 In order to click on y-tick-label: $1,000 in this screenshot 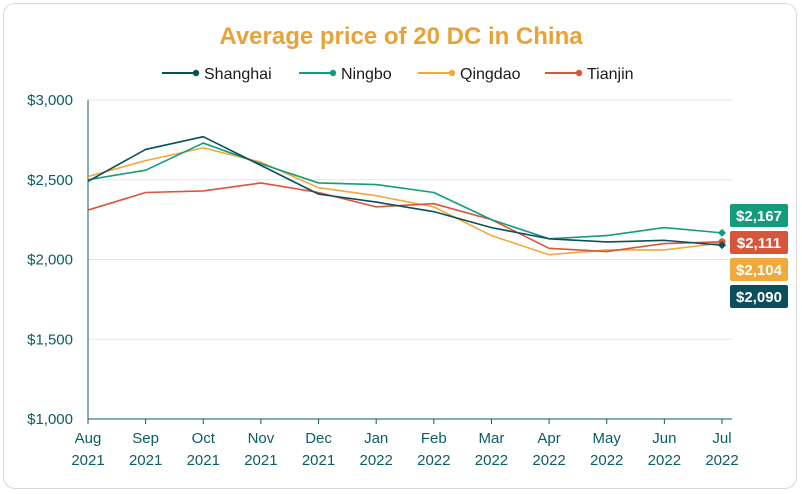, I will do `click(50, 419)`.